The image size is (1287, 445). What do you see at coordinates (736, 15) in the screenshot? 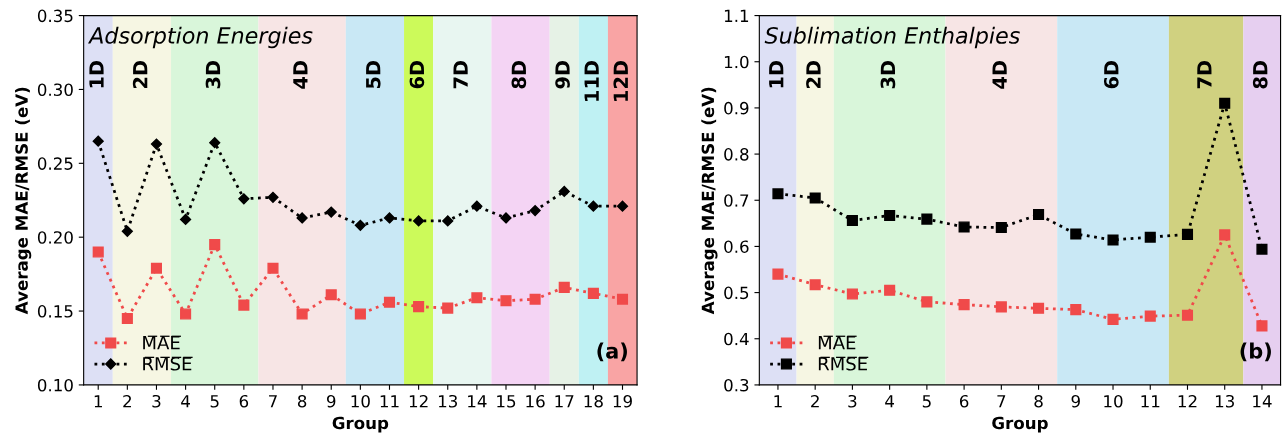
I see `y-tick-label: 1.1` at bounding box center [736, 15].